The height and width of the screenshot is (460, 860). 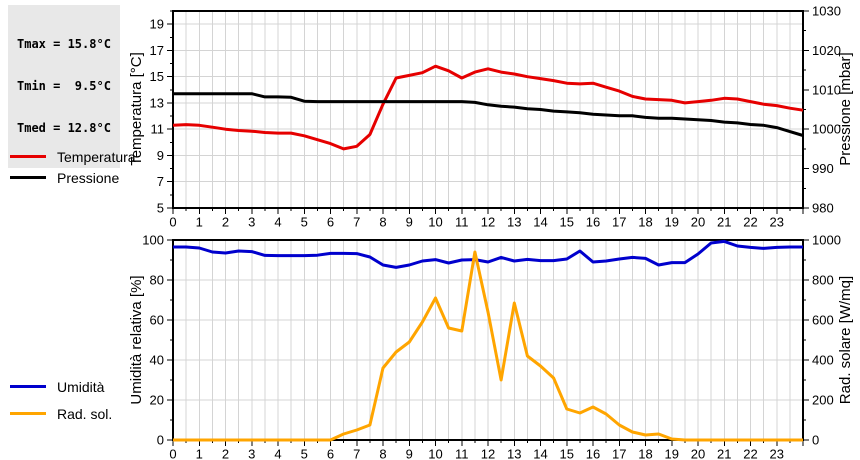 What do you see at coordinates (28, 156) in the screenshot?
I see `temperatura-color-swatch` at bounding box center [28, 156].